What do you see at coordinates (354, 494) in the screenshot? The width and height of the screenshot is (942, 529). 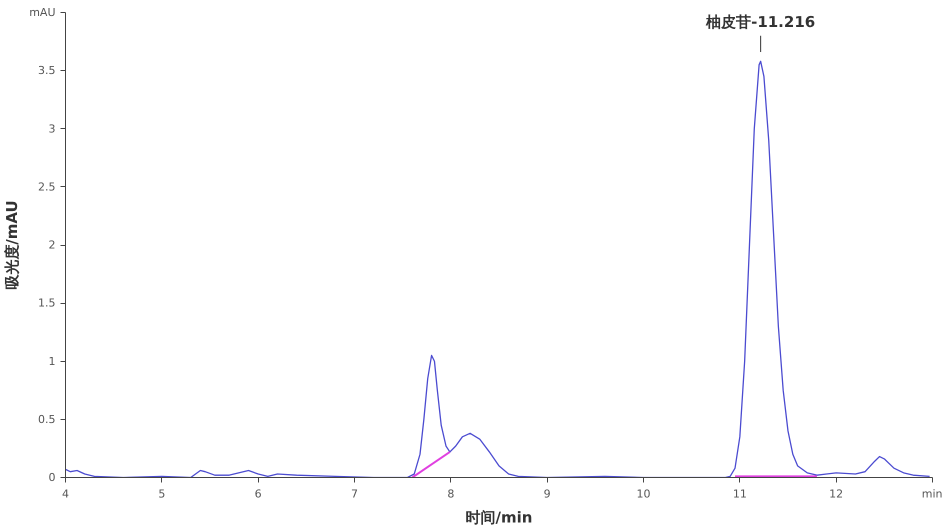 I see `x-tick-label: 7` at bounding box center [354, 494].